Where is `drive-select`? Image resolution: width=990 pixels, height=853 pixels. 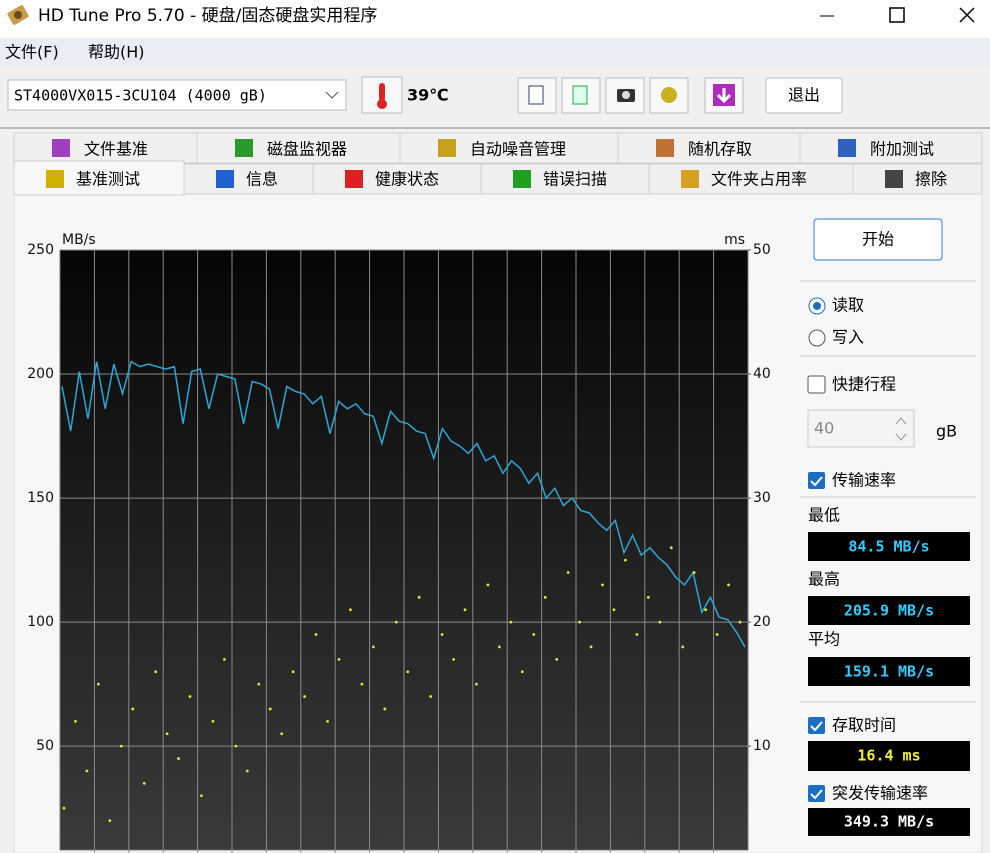 drive-select is located at coordinates (177, 95).